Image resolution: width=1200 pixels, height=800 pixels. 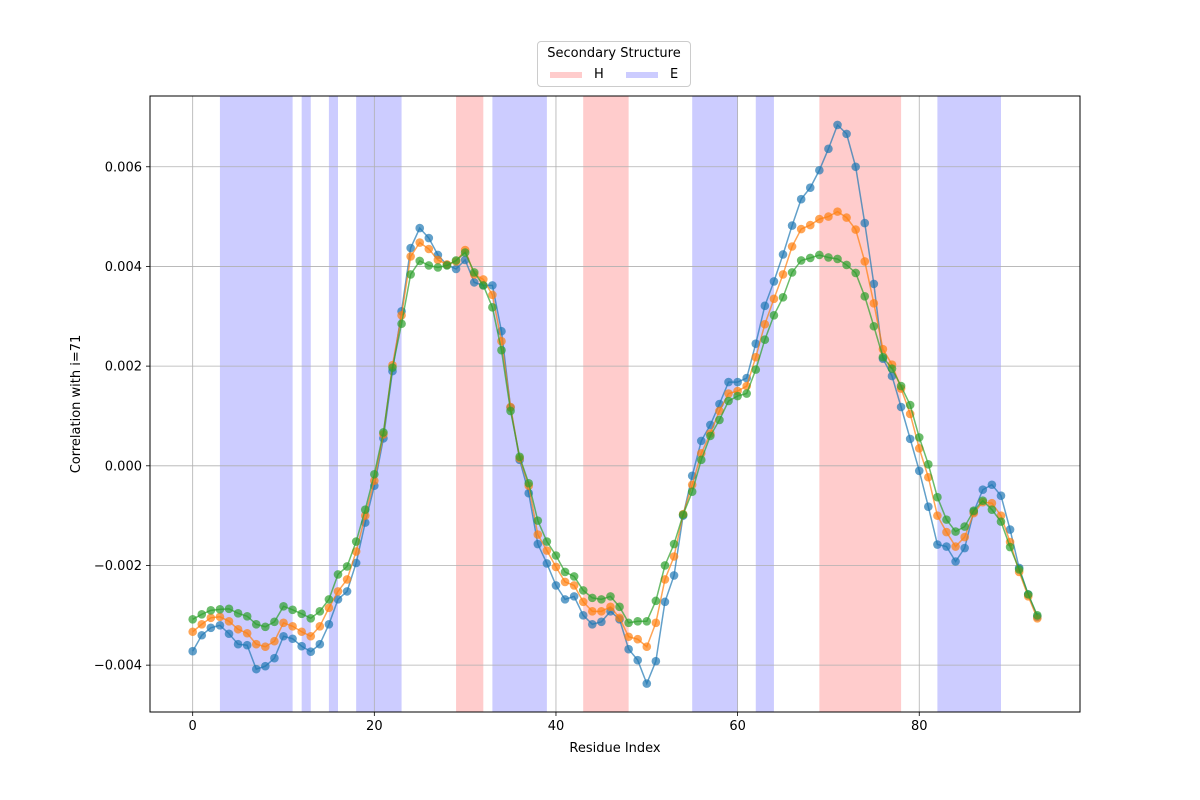 What do you see at coordinates (123, 367) in the screenshot?
I see `y-tick-label: 0.002` at bounding box center [123, 367].